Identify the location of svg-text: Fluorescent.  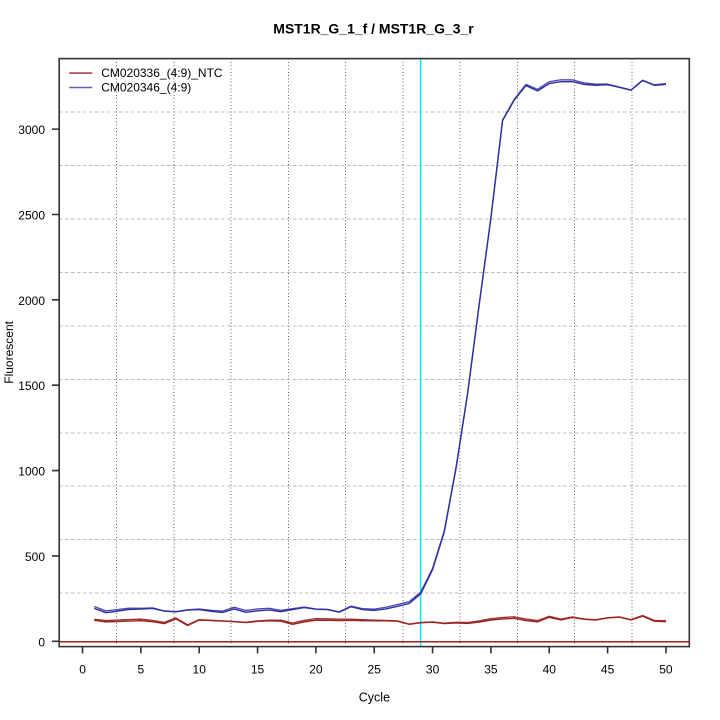
(9, 351).